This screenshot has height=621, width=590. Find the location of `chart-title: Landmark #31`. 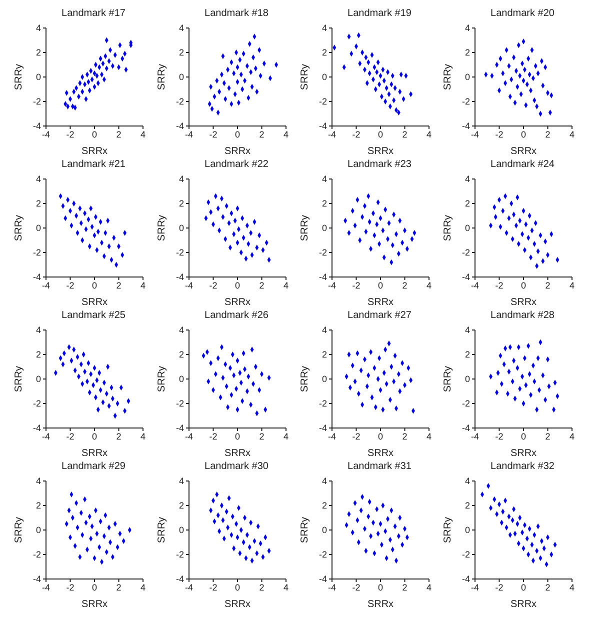

chart-title: Landmark #31 is located at coordinates (379, 467).